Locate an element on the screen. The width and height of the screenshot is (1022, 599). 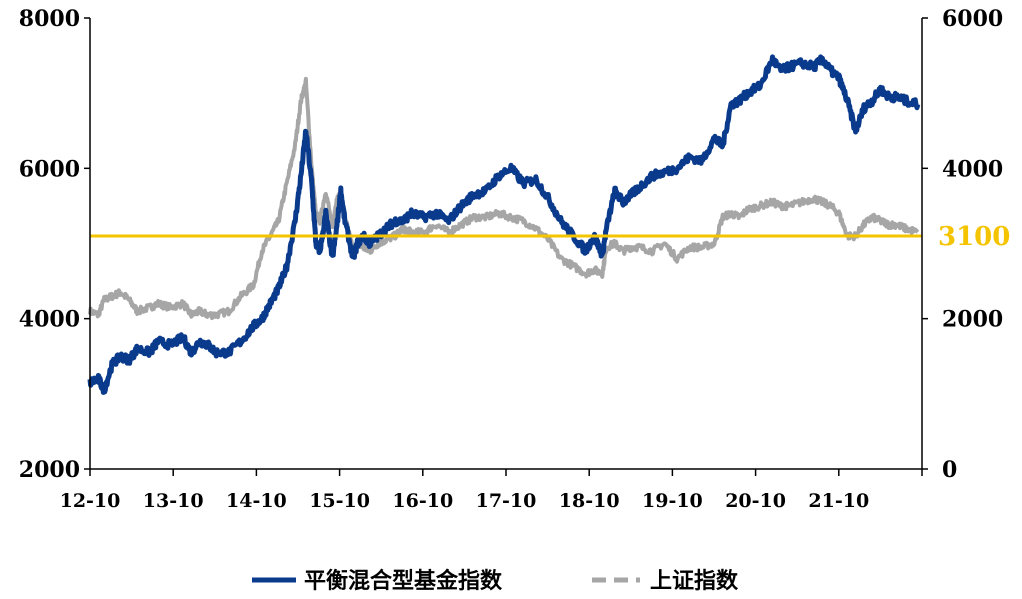
x-tick-label: 16-10 is located at coordinates (422, 501).